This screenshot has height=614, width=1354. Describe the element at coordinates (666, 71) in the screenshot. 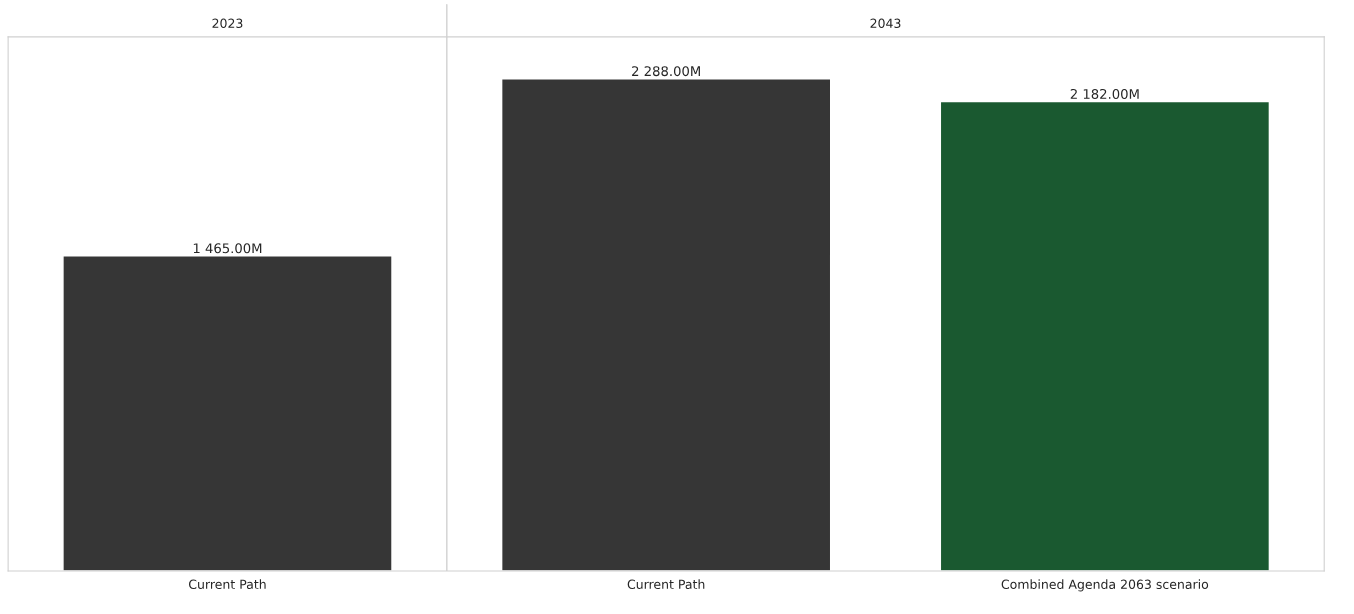

I see `data-label: 2 288.00M` at that location.